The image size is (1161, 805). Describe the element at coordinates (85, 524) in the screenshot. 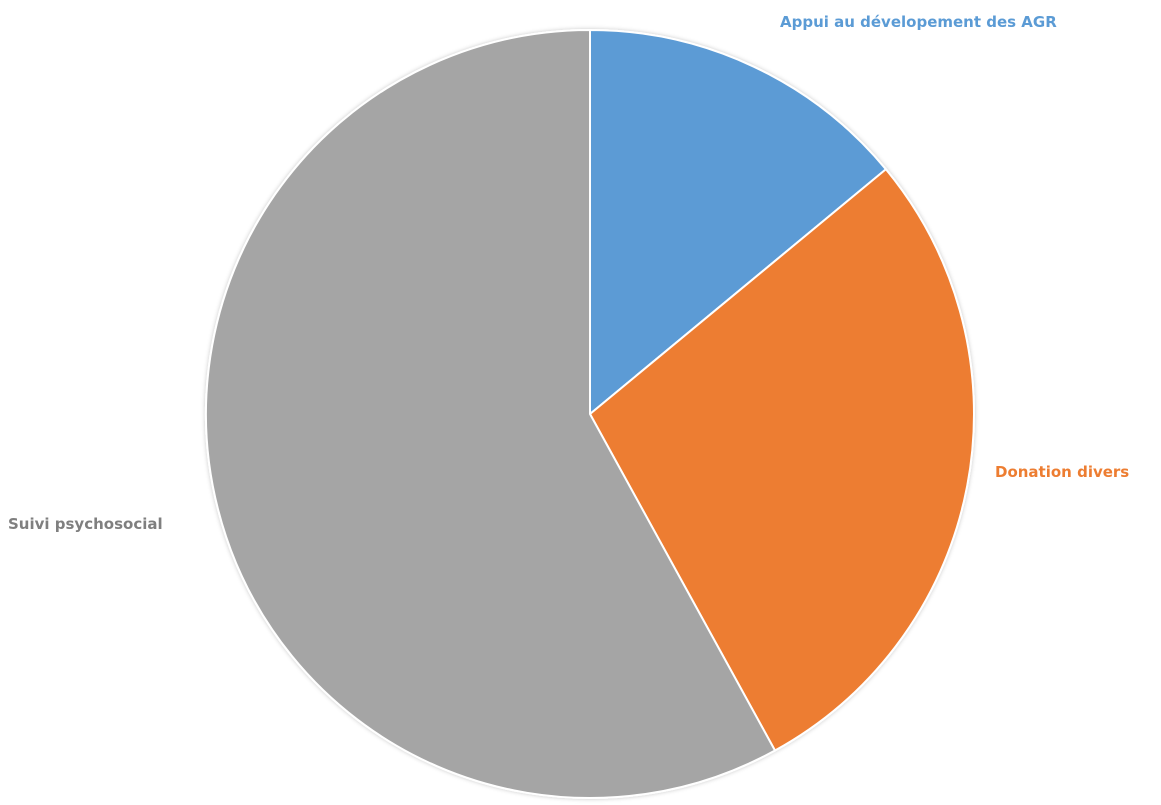

I see `slice-label-suivi-psychosocial: Suivi psychosocial` at that location.